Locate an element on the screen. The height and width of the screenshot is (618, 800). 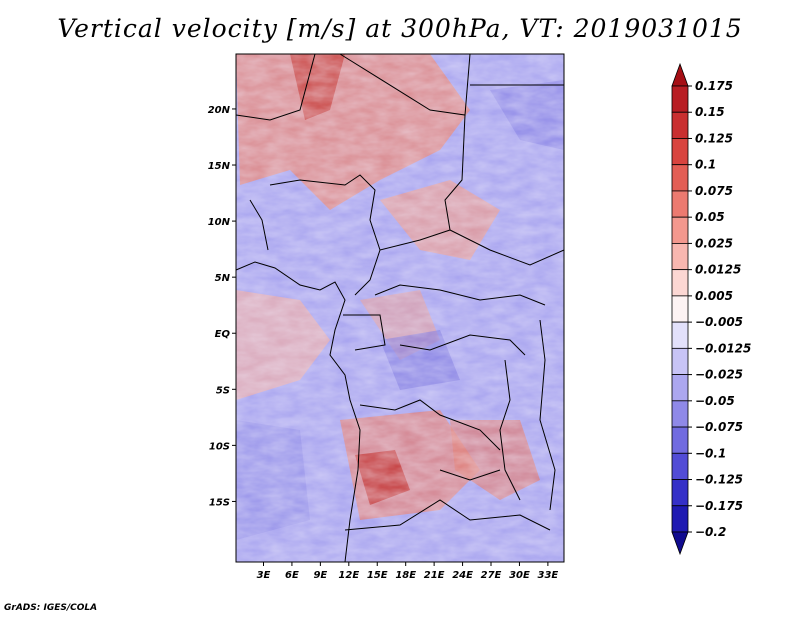
lon-label: 33E is located at coordinates (548, 575).